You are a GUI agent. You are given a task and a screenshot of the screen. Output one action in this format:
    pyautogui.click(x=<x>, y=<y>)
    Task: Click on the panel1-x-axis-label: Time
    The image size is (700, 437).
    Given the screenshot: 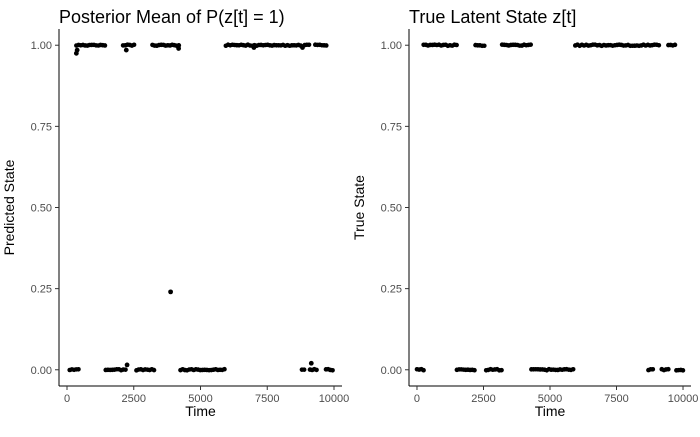 What is the action you would take?
    pyautogui.click(x=200, y=411)
    